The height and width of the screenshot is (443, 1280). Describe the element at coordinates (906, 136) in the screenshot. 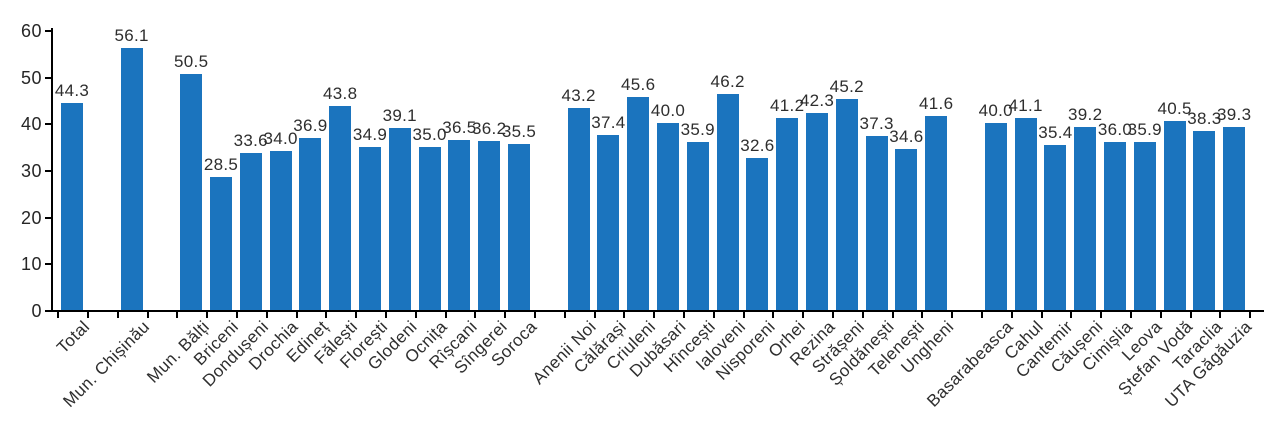

I see `bar-value-label-telene-ti: 34.6` at that location.